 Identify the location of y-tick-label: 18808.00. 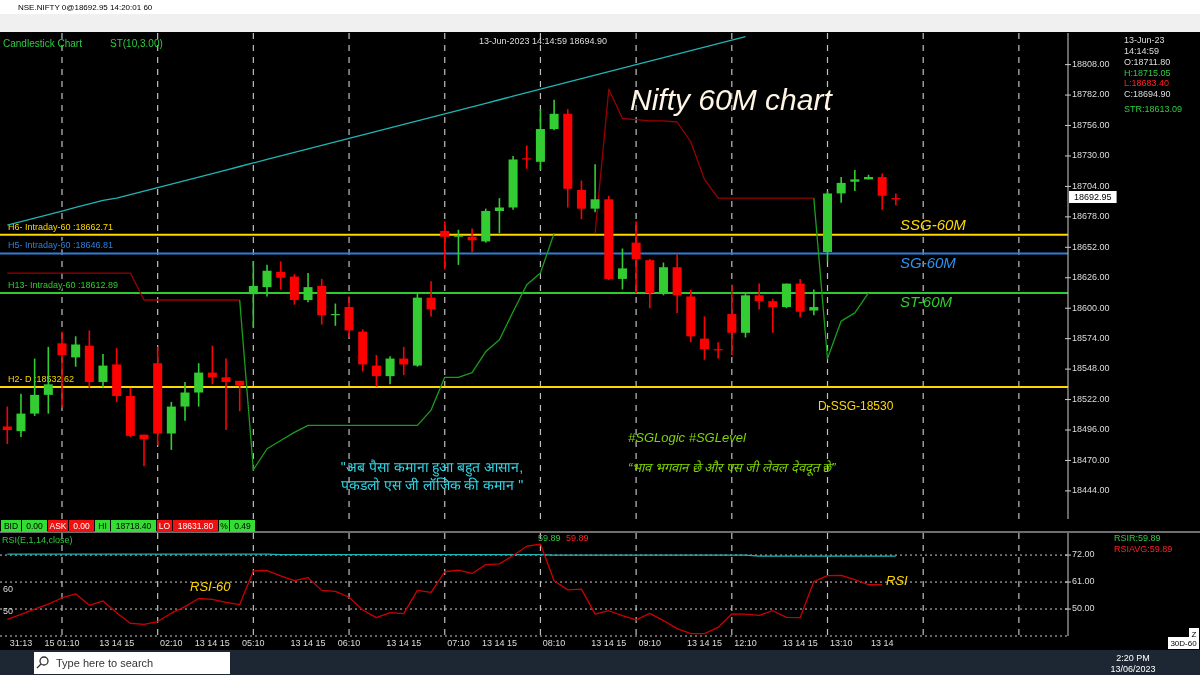
(1091, 63).